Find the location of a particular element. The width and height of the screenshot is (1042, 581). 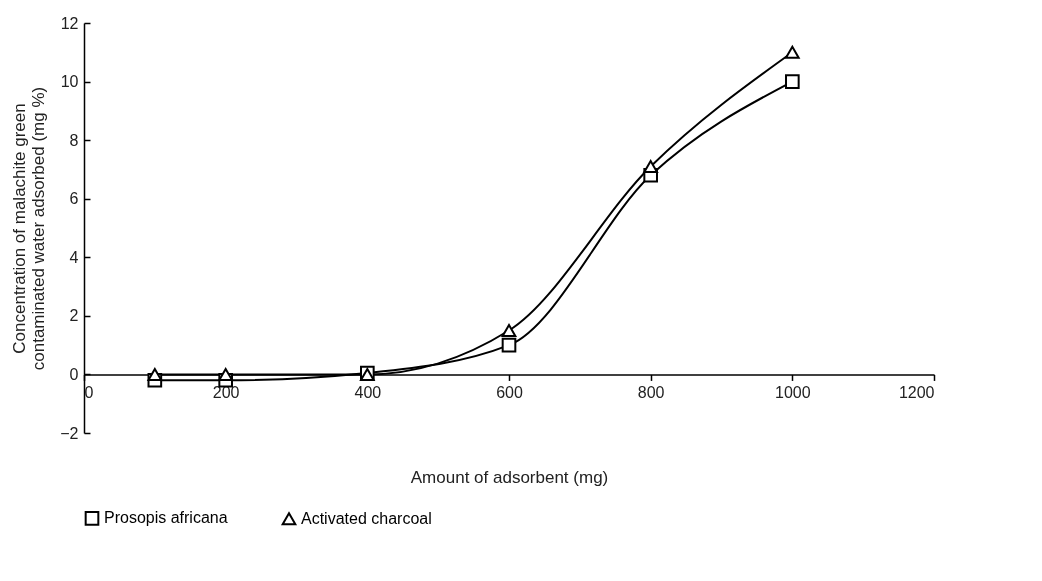

y-tick-label: 2 is located at coordinates (74, 316).